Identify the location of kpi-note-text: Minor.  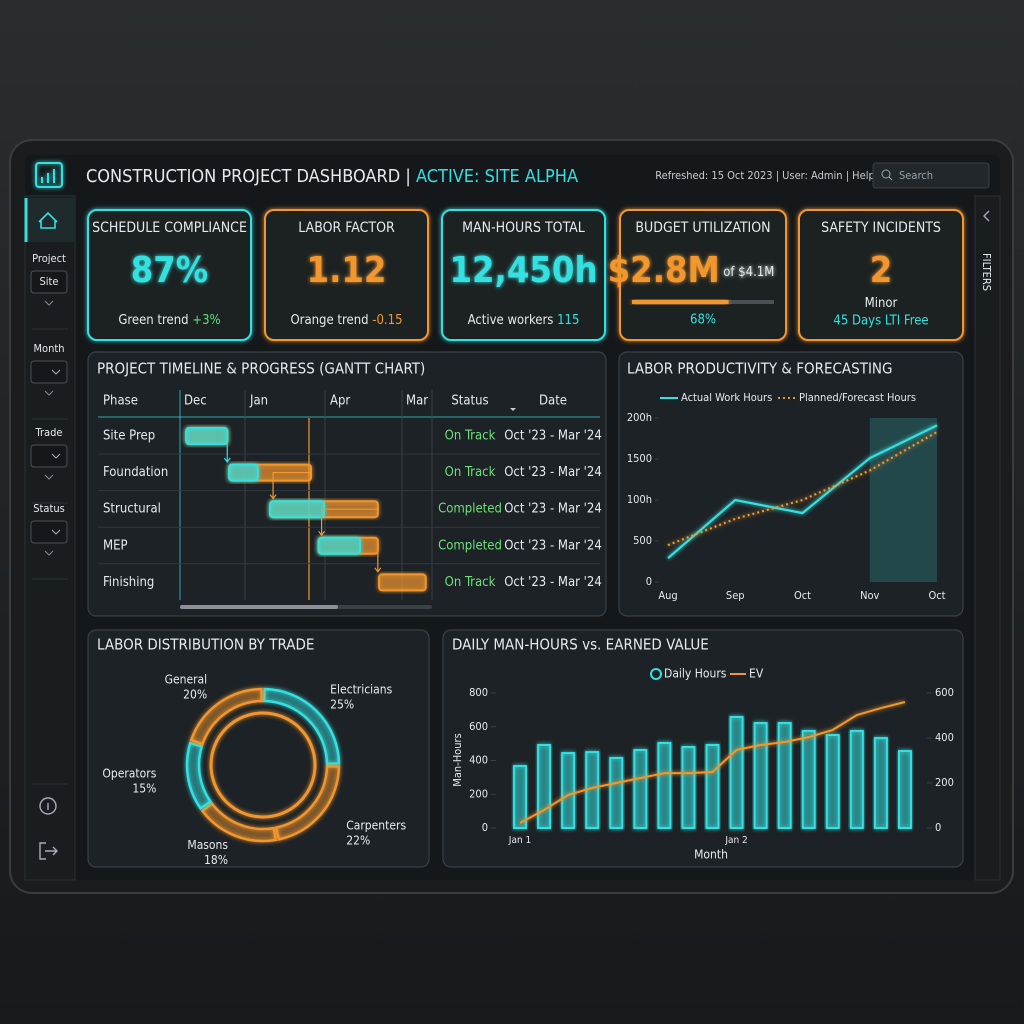
(881, 303).